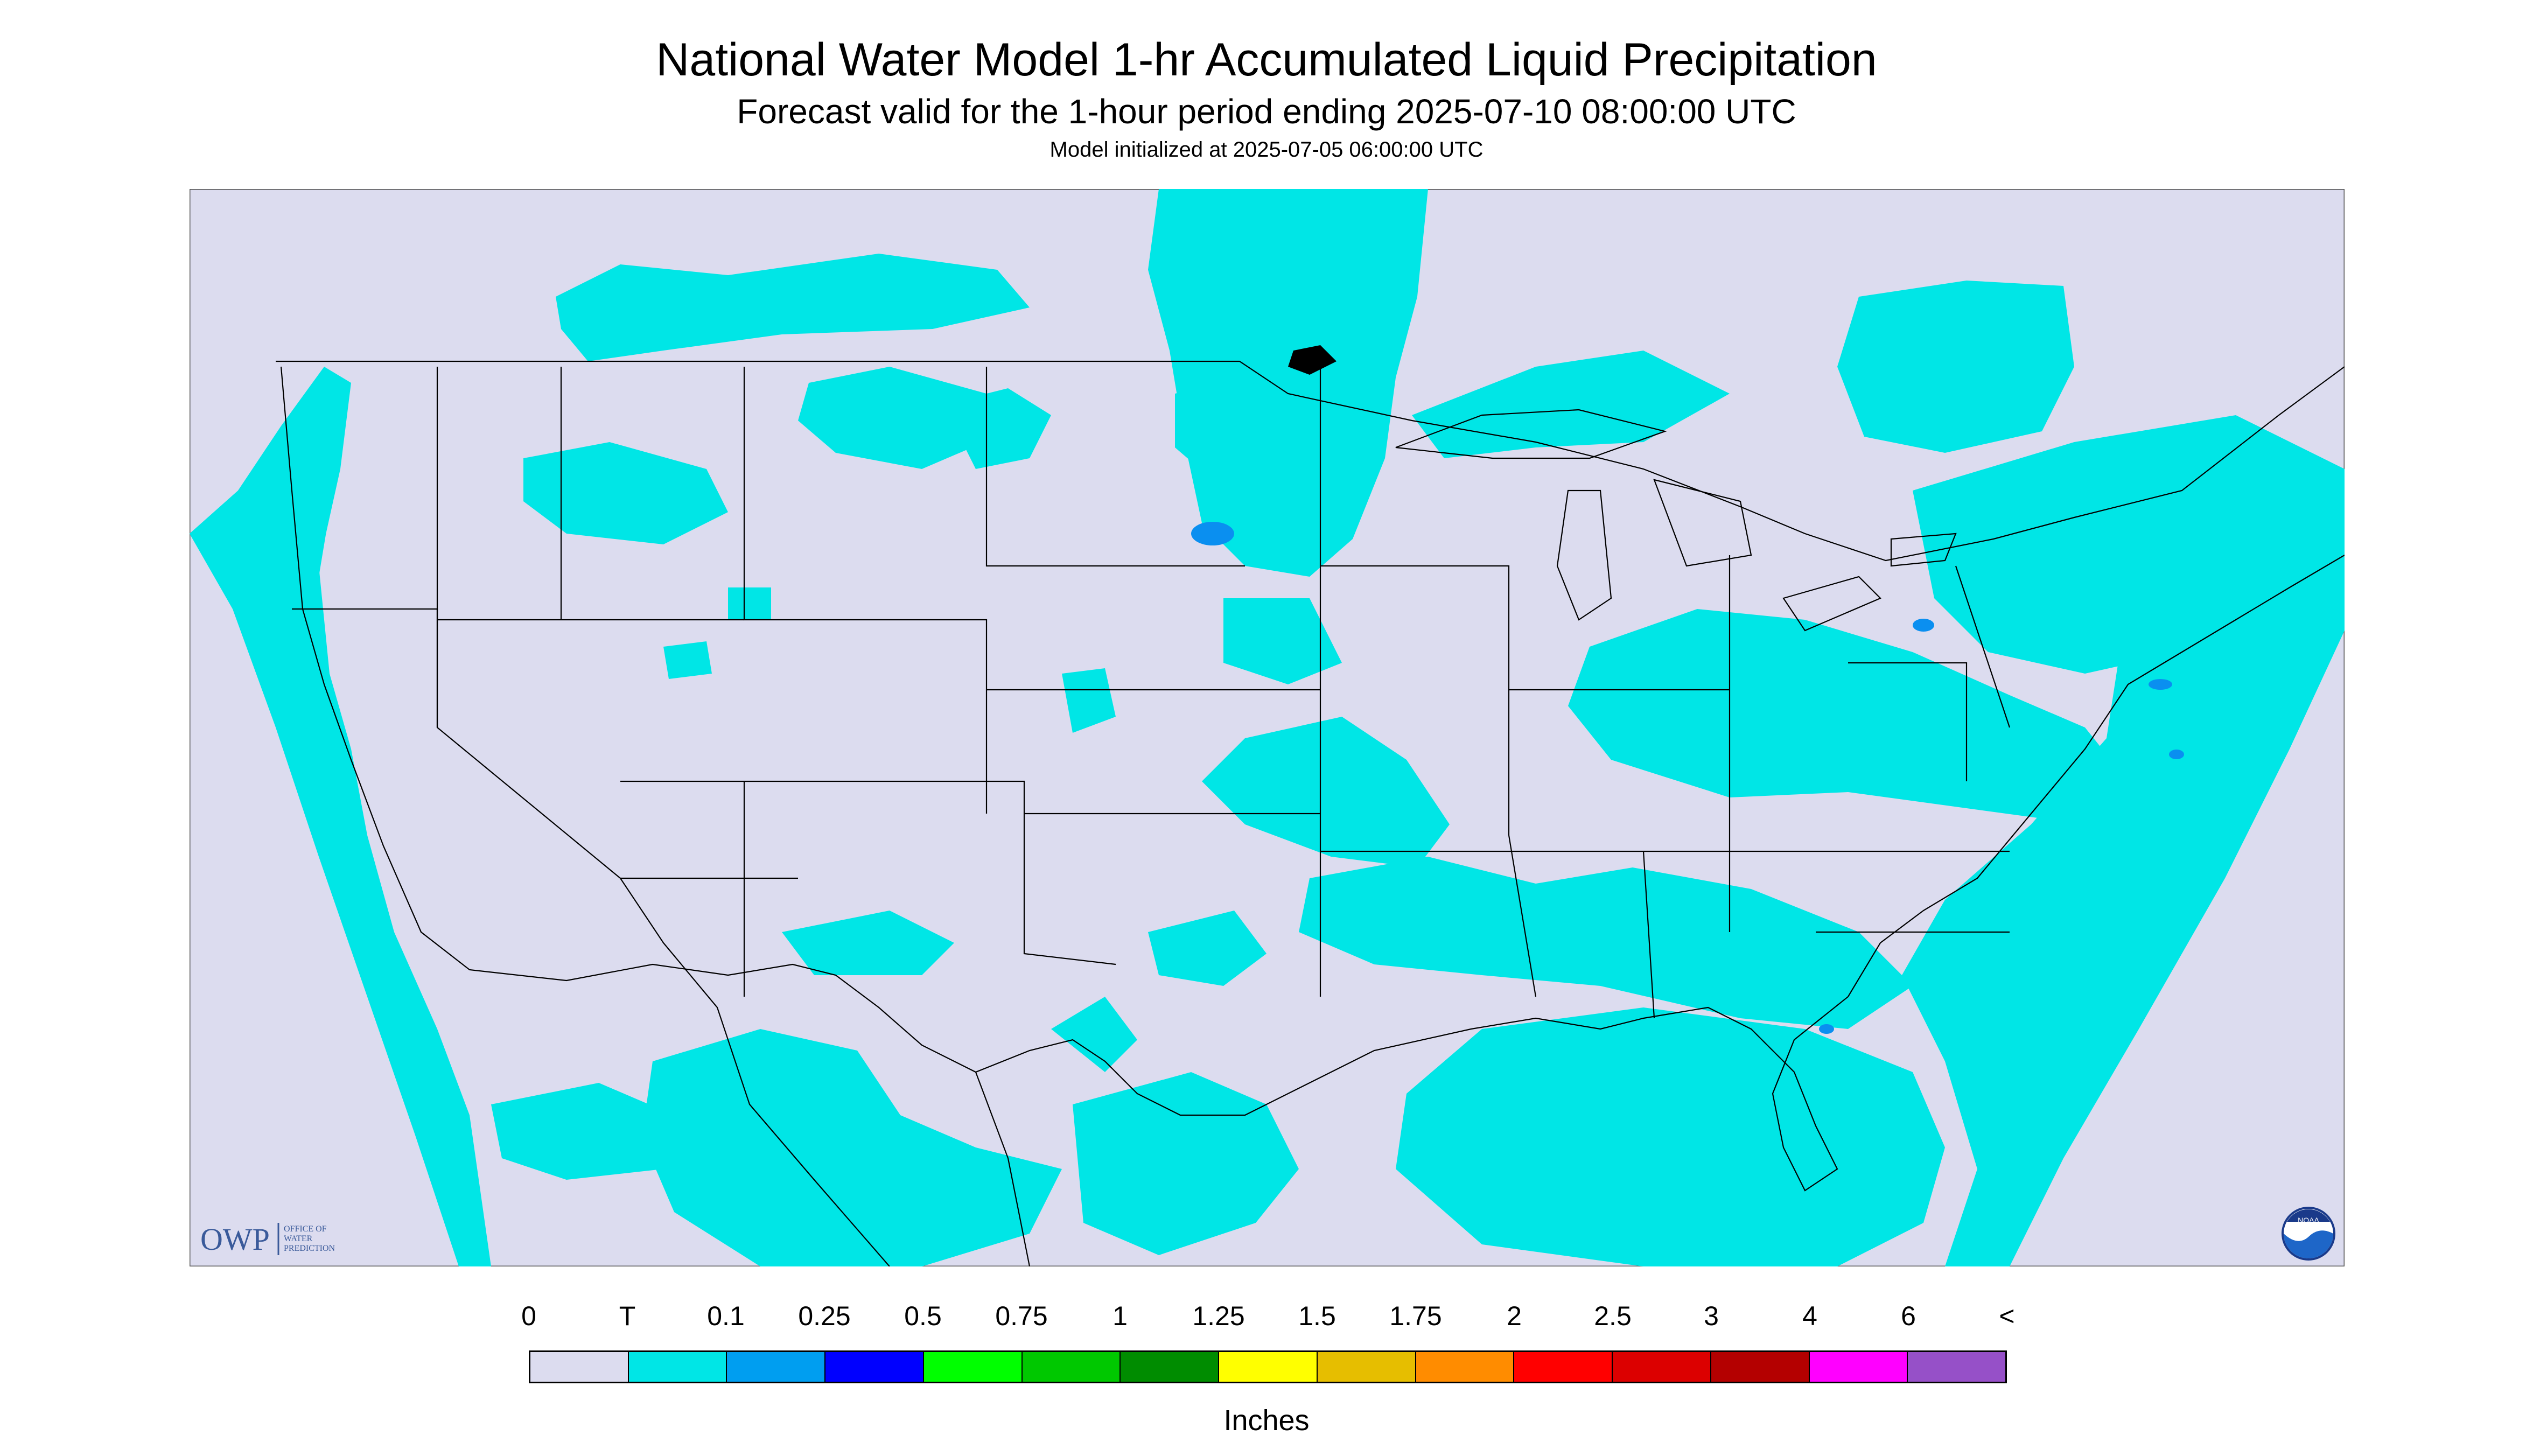 The width and height of the screenshot is (2533, 1456). What do you see at coordinates (2308, 1234) in the screenshot?
I see `noaa-logo: NOAA` at bounding box center [2308, 1234].